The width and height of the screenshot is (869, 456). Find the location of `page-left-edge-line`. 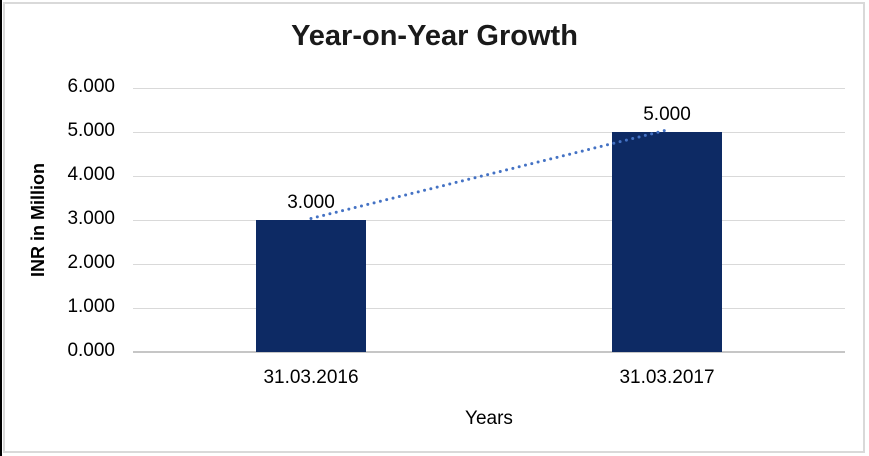

page-left-edge-line is located at coordinates (1, 228).